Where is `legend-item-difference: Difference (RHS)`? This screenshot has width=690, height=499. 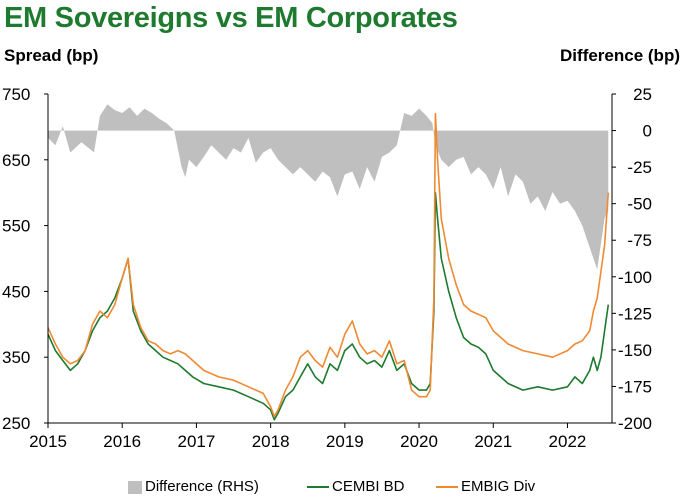
legend-item-difference: Difference (RHS) is located at coordinates (193, 486).